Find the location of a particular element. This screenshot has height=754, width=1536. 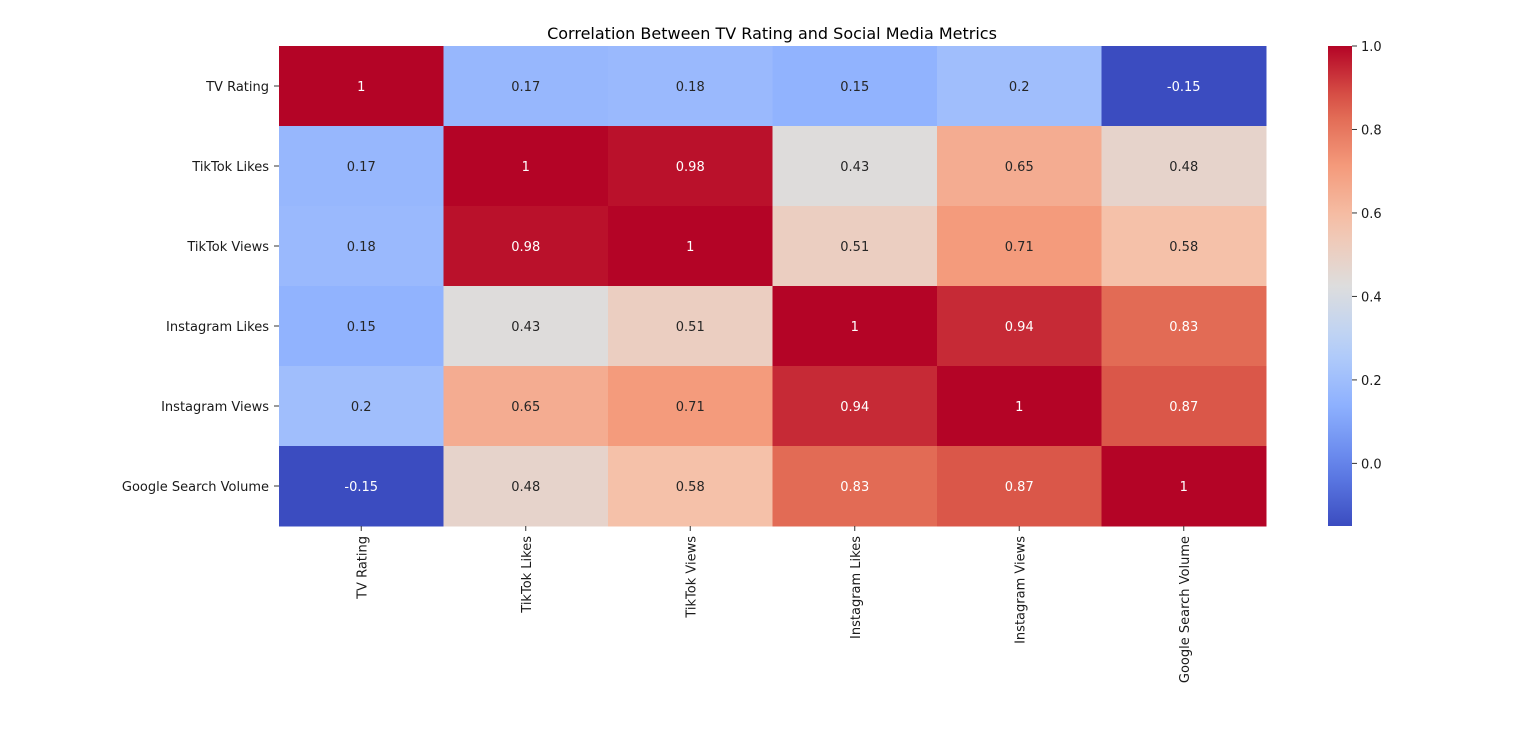

column-label-instagram-likes: Instagram Likes is located at coordinates (856, 587).